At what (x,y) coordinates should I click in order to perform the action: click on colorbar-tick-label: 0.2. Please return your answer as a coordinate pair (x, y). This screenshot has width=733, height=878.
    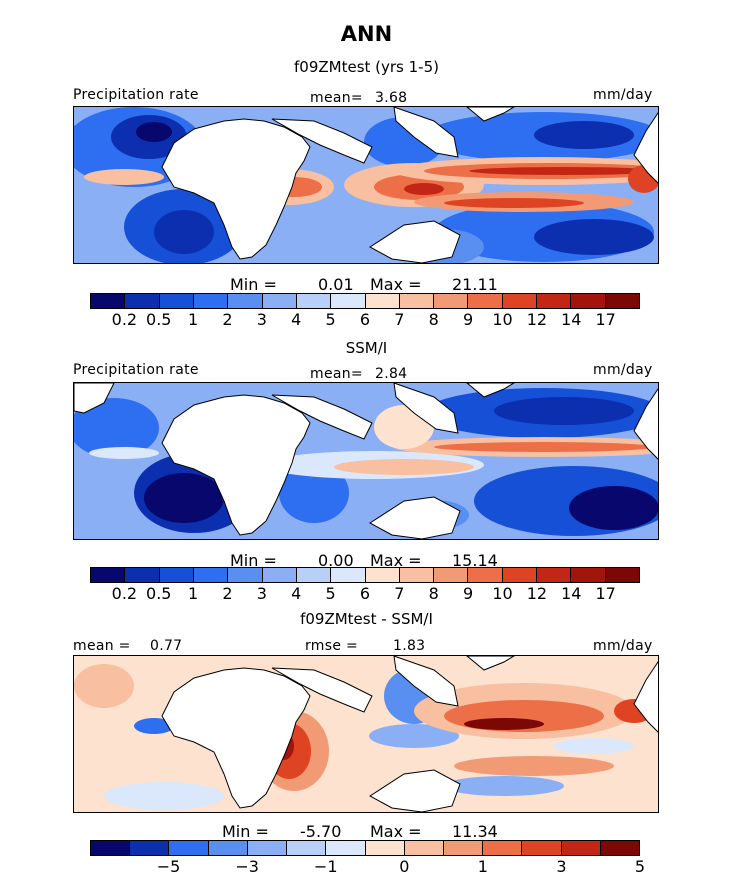
    Looking at the image, I should click on (124, 593).